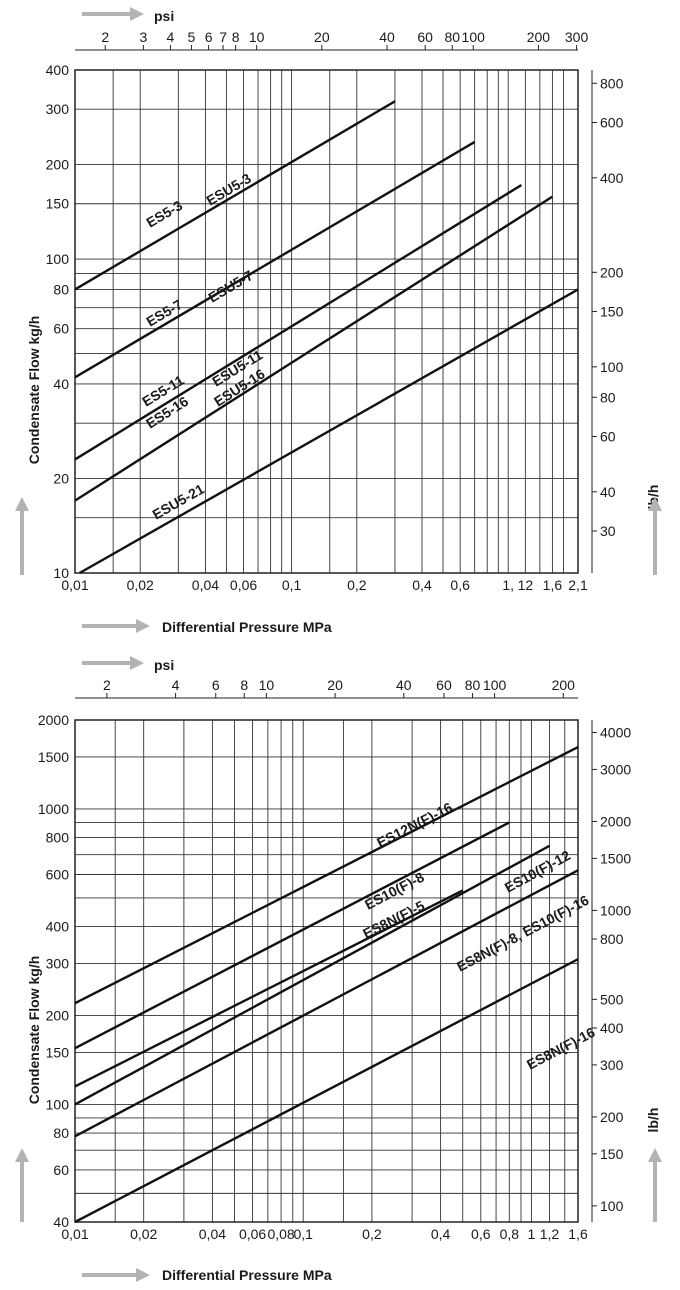 The height and width of the screenshot is (1290, 680). Describe the element at coordinates (58, 963) in the screenshot. I see `y-tick-label: 300` at that location.